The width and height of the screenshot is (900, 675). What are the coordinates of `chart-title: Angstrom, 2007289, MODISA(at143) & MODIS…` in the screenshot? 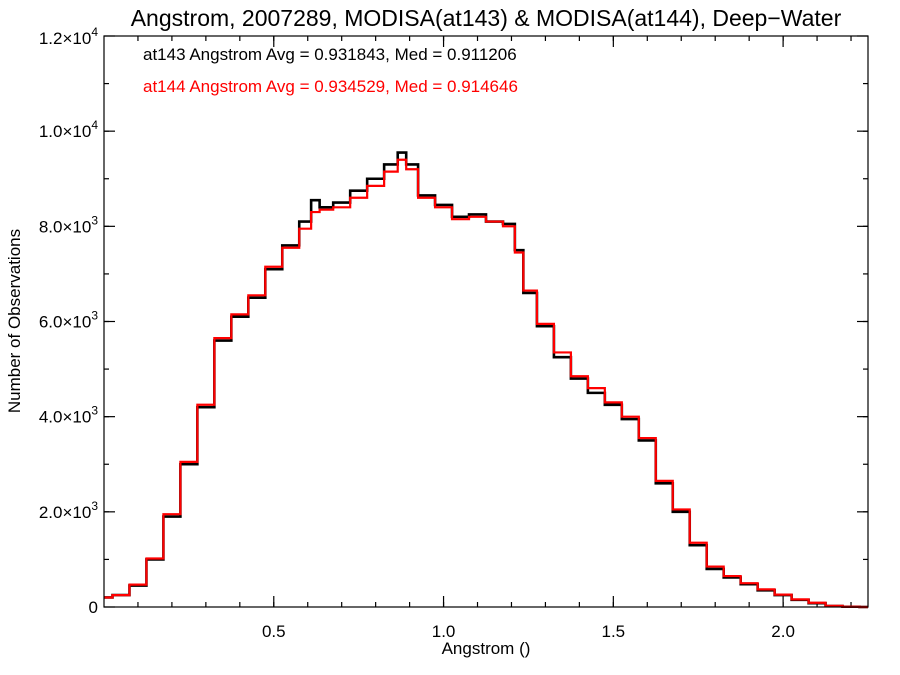 It's located at (486, 18).